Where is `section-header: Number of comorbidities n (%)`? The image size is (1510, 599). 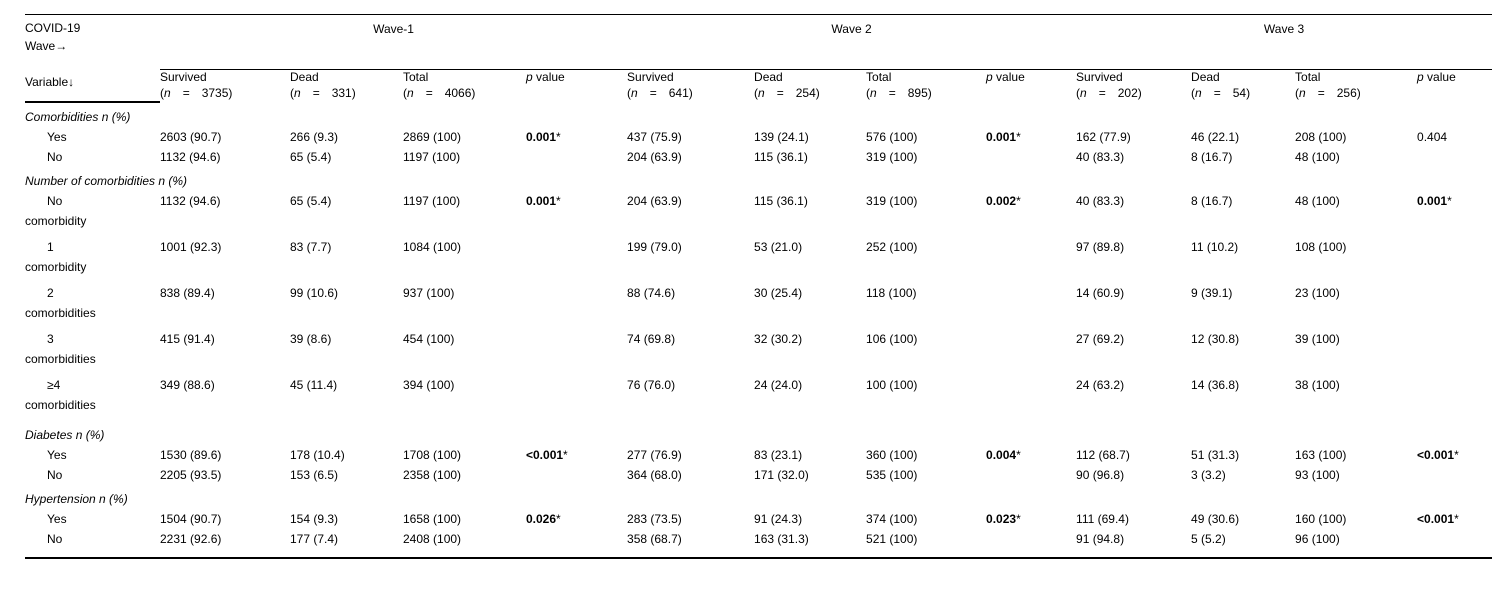 section-header: Number of comorbidities n (%) is located at coordinates (106, 181).